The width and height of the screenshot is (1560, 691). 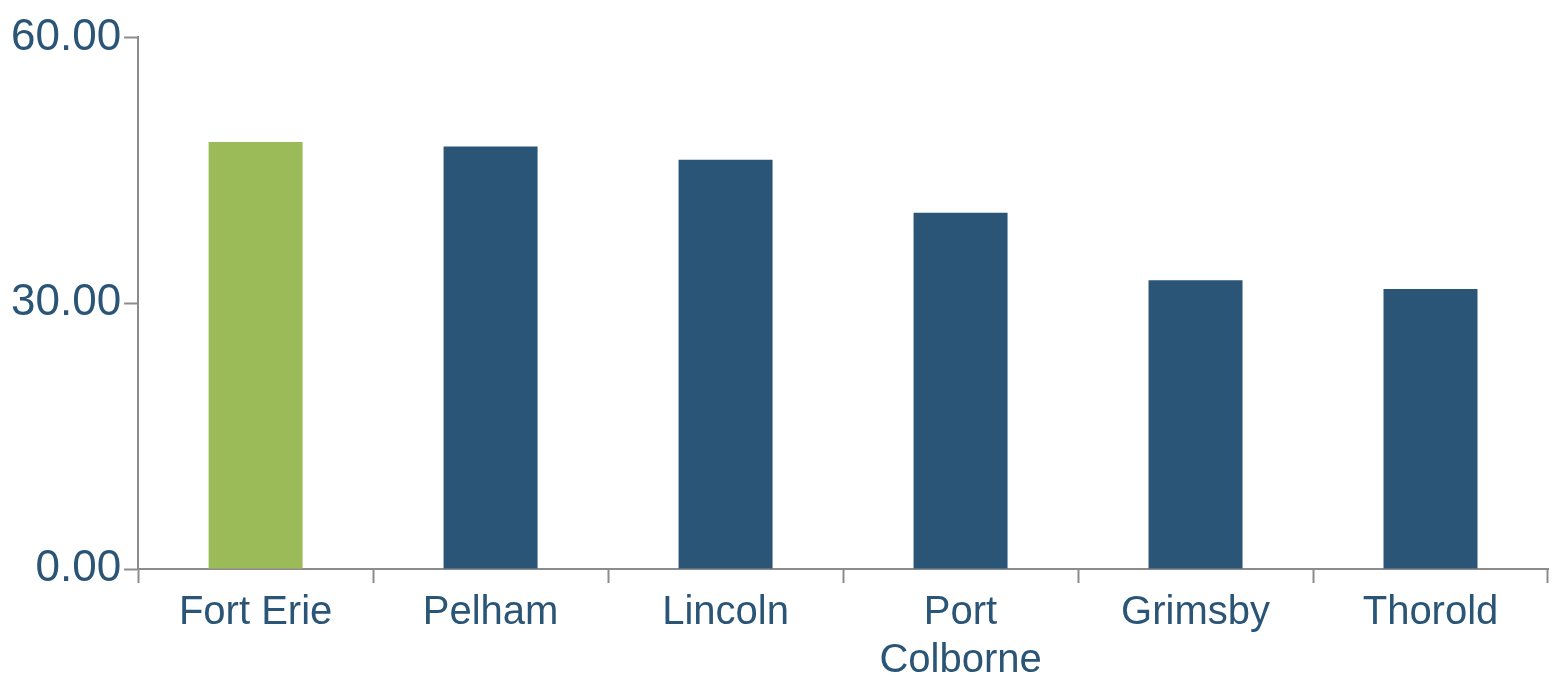 I want to click on x-tick-label: Fort Erie, so click(x=255, y=610).